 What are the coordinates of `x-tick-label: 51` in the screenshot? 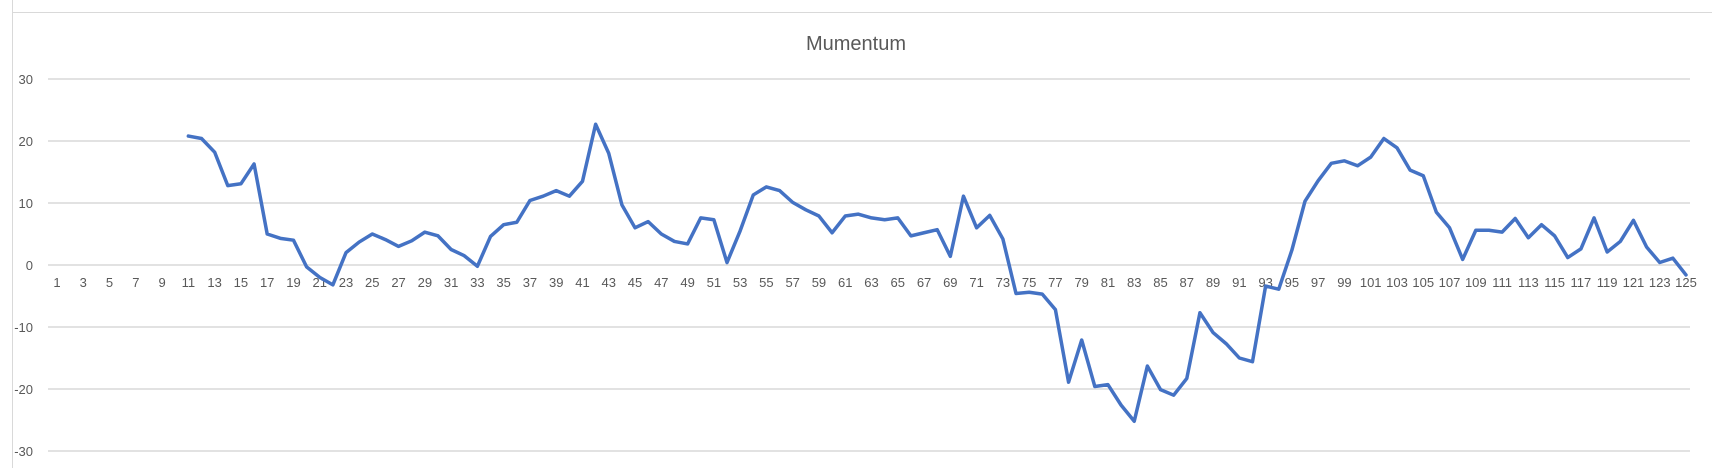 It's located at (714, 282).